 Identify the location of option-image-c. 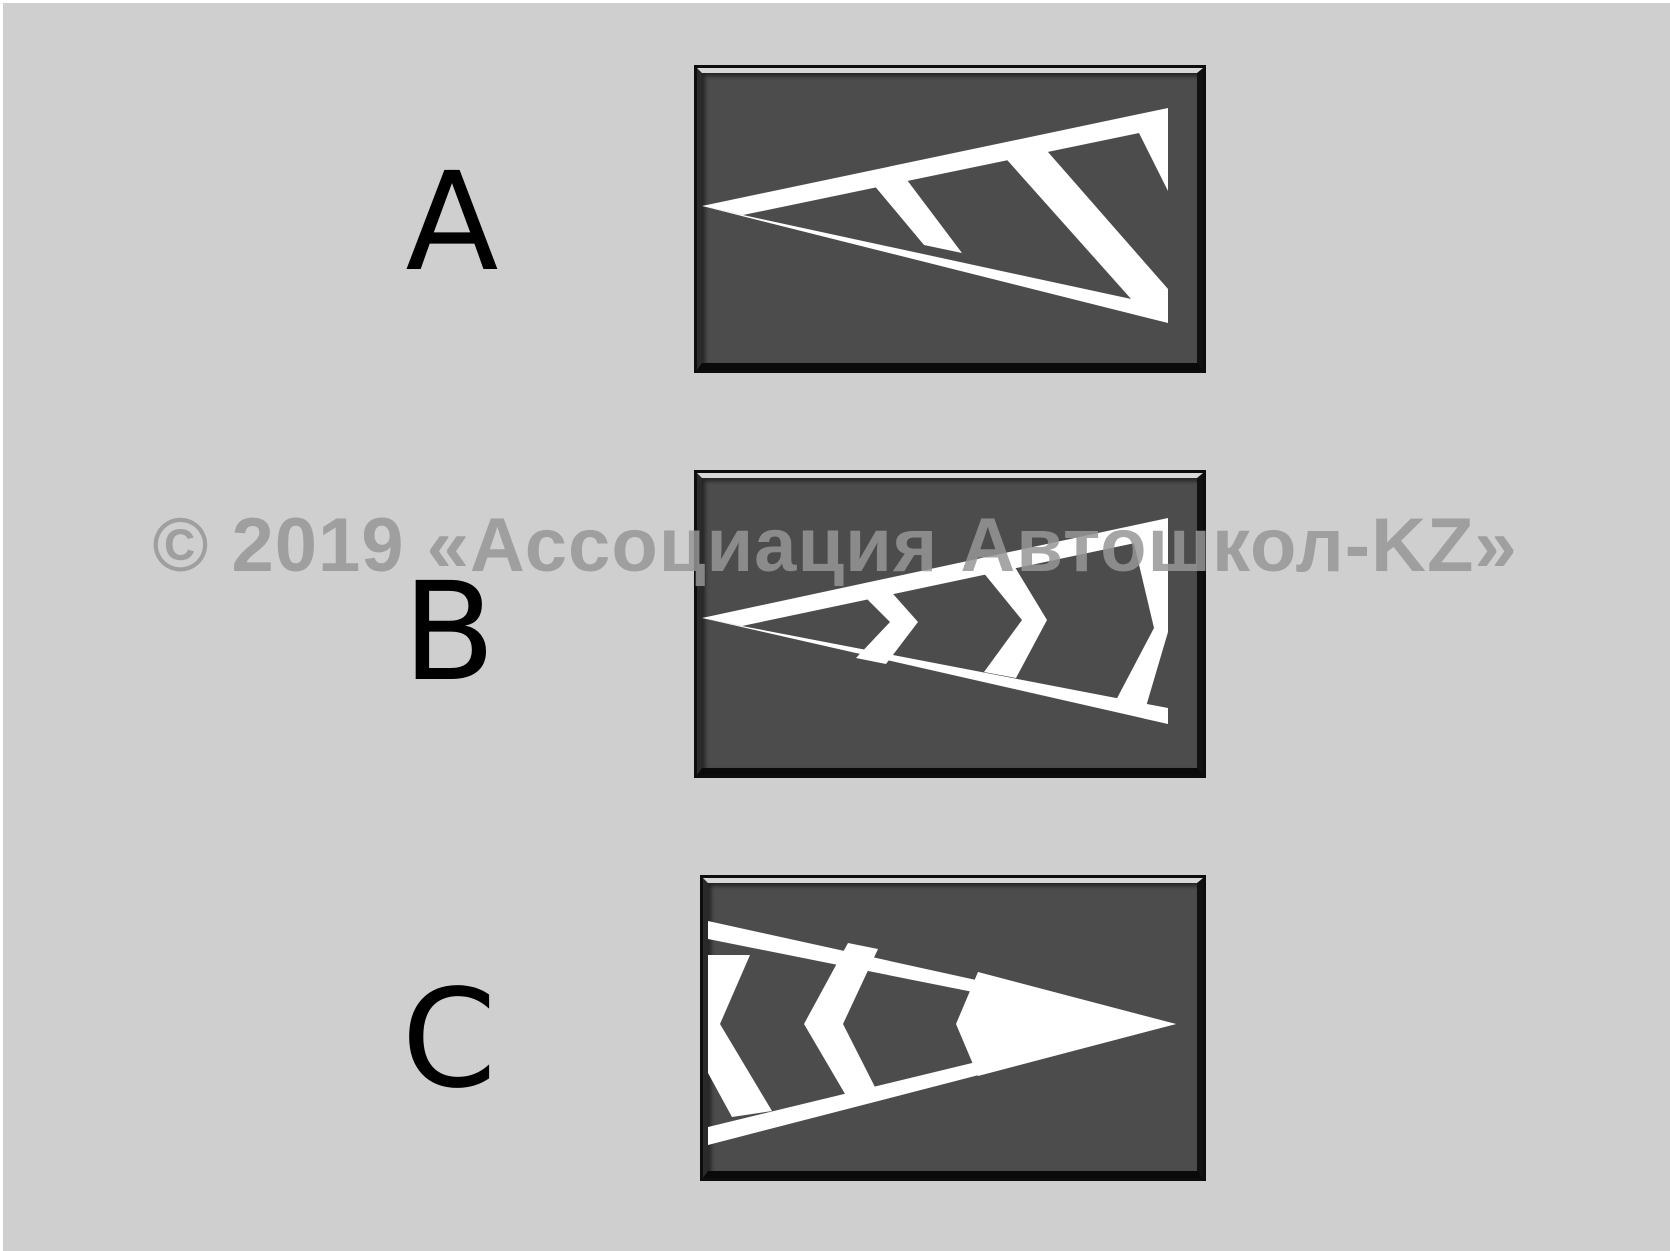
(953, 1028).